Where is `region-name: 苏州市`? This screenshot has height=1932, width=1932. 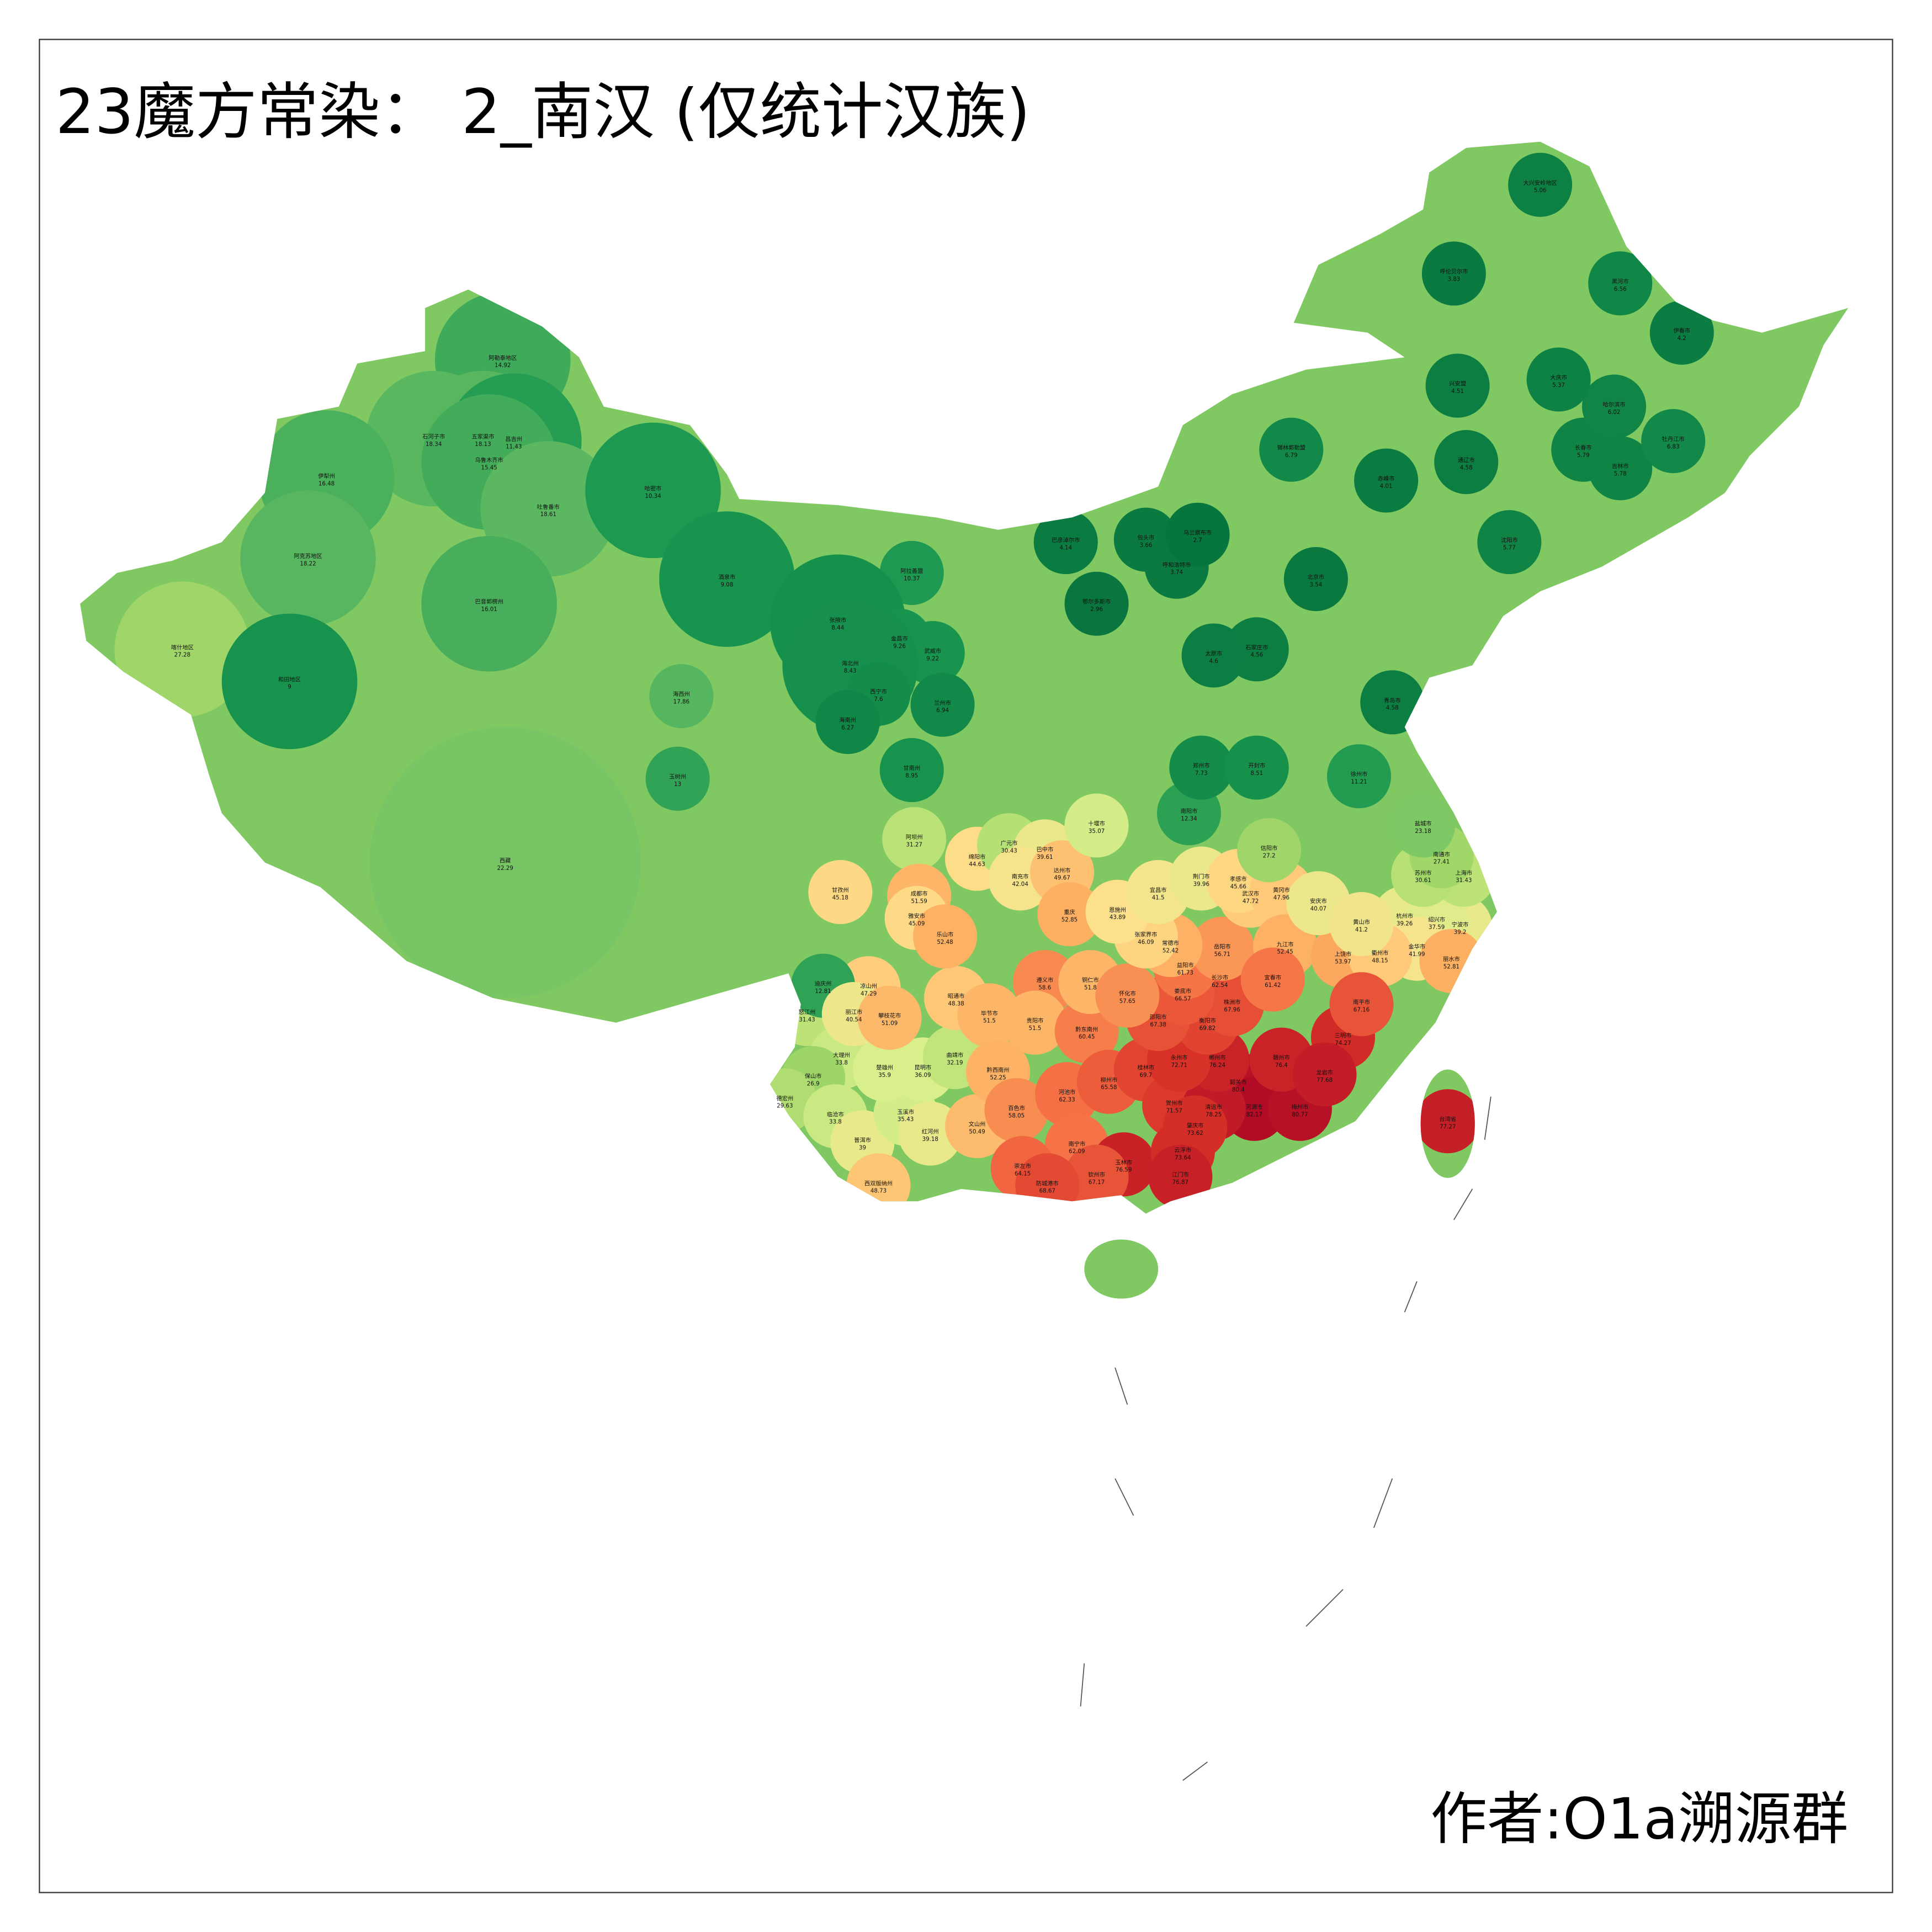 region-name: 苏州市 is located at coordinates (1424, 873).